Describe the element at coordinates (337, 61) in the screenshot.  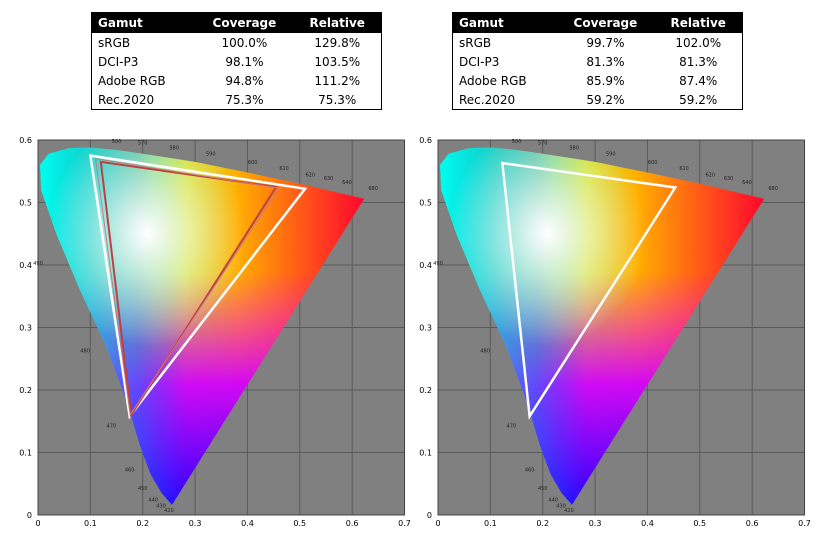
I see `cell: 103.5%` at that location.